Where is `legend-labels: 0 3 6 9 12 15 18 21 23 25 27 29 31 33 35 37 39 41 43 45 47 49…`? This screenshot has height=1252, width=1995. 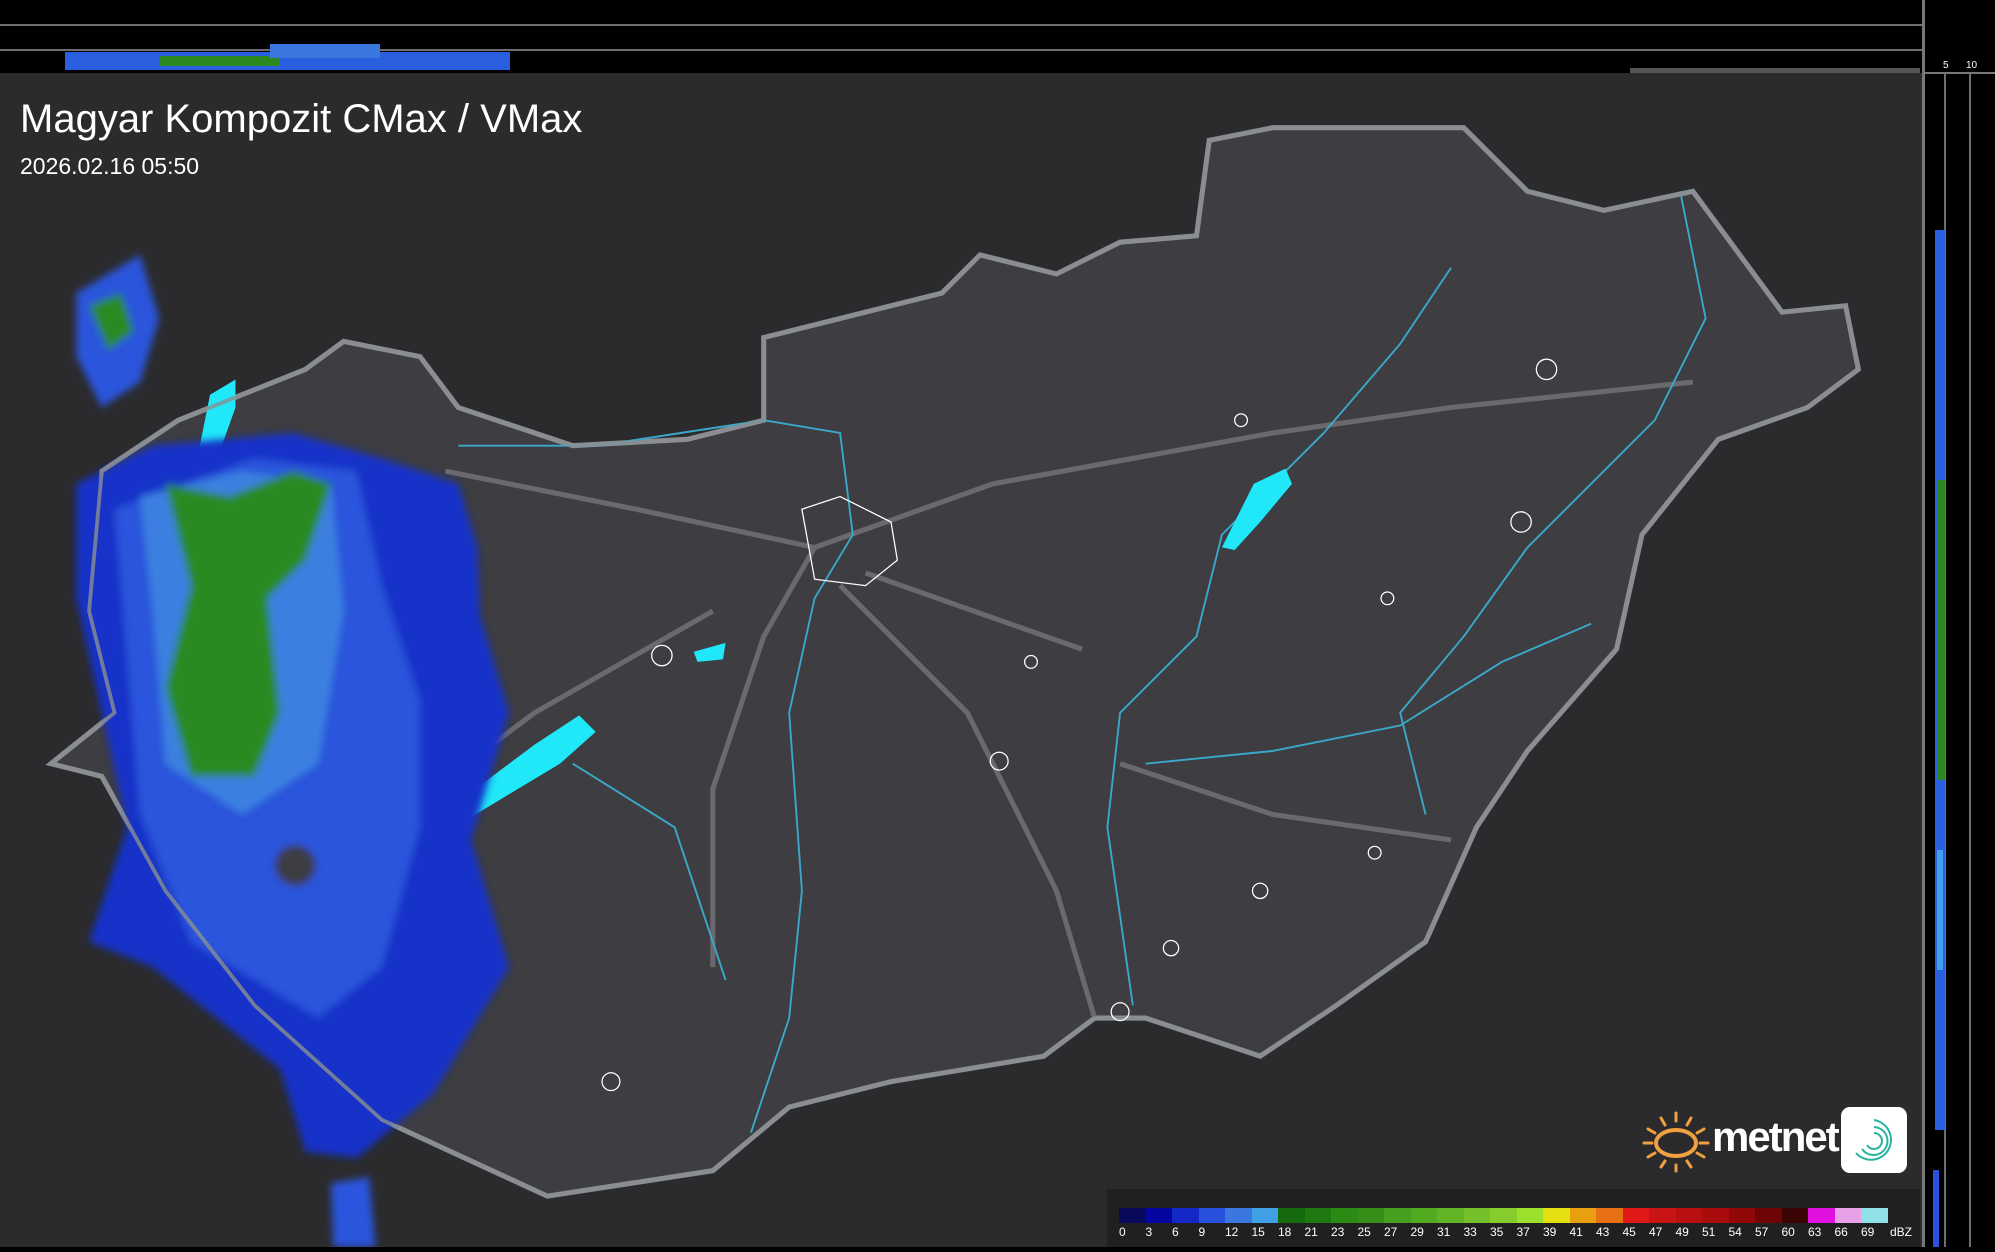 legend-labels: 0 3 6 9 12 15 18 21 23 25 27 29 31 33 35 37 39 41 43 45 47 49… is located at coordinates (1503, 1232).